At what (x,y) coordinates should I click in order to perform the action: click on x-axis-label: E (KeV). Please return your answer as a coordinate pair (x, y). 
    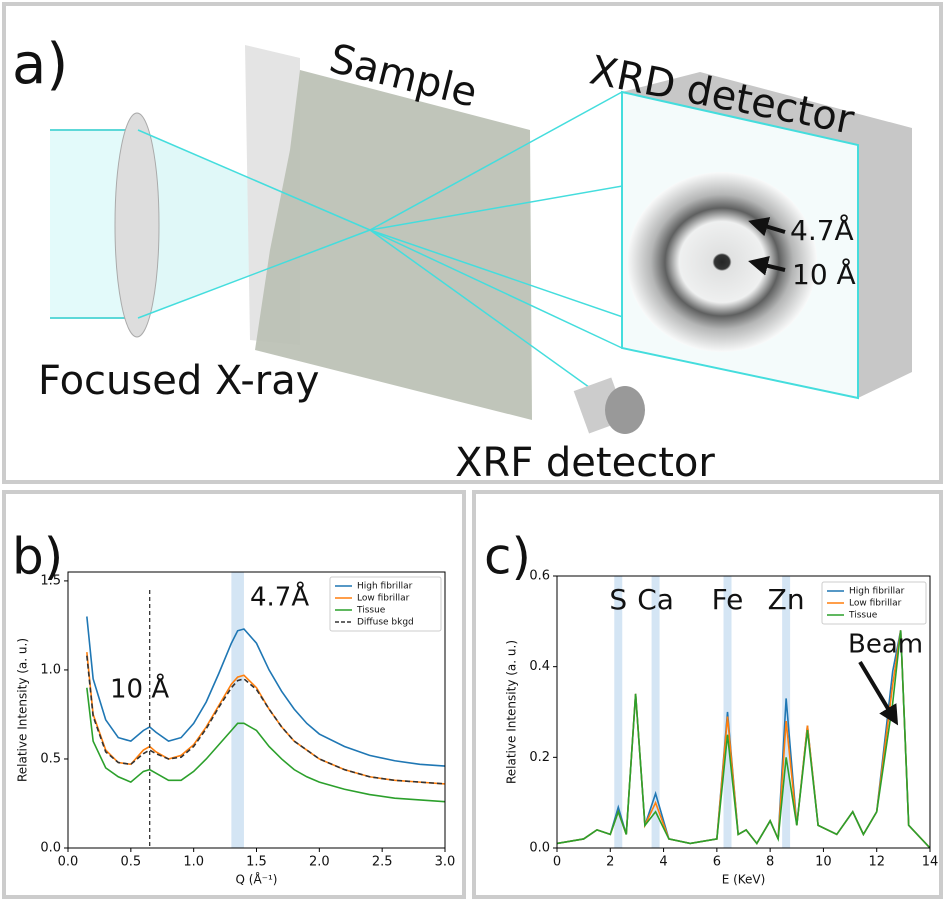
    Looking at the image, I should click on (744, 880).